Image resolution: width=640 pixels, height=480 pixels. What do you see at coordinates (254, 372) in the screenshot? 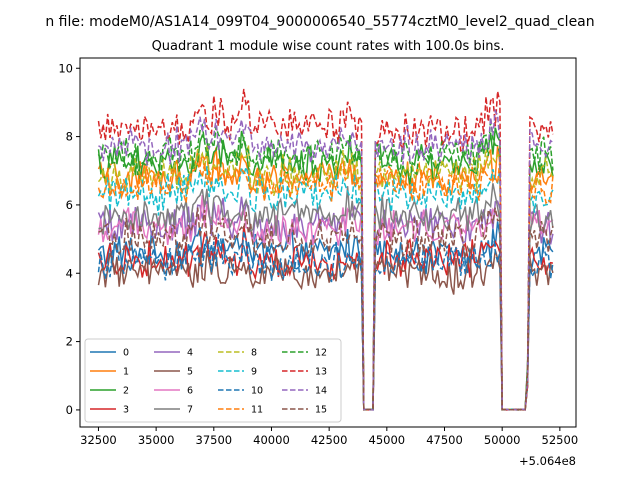
I see `legend-label-9: 9` at bounding box center [254, 372].